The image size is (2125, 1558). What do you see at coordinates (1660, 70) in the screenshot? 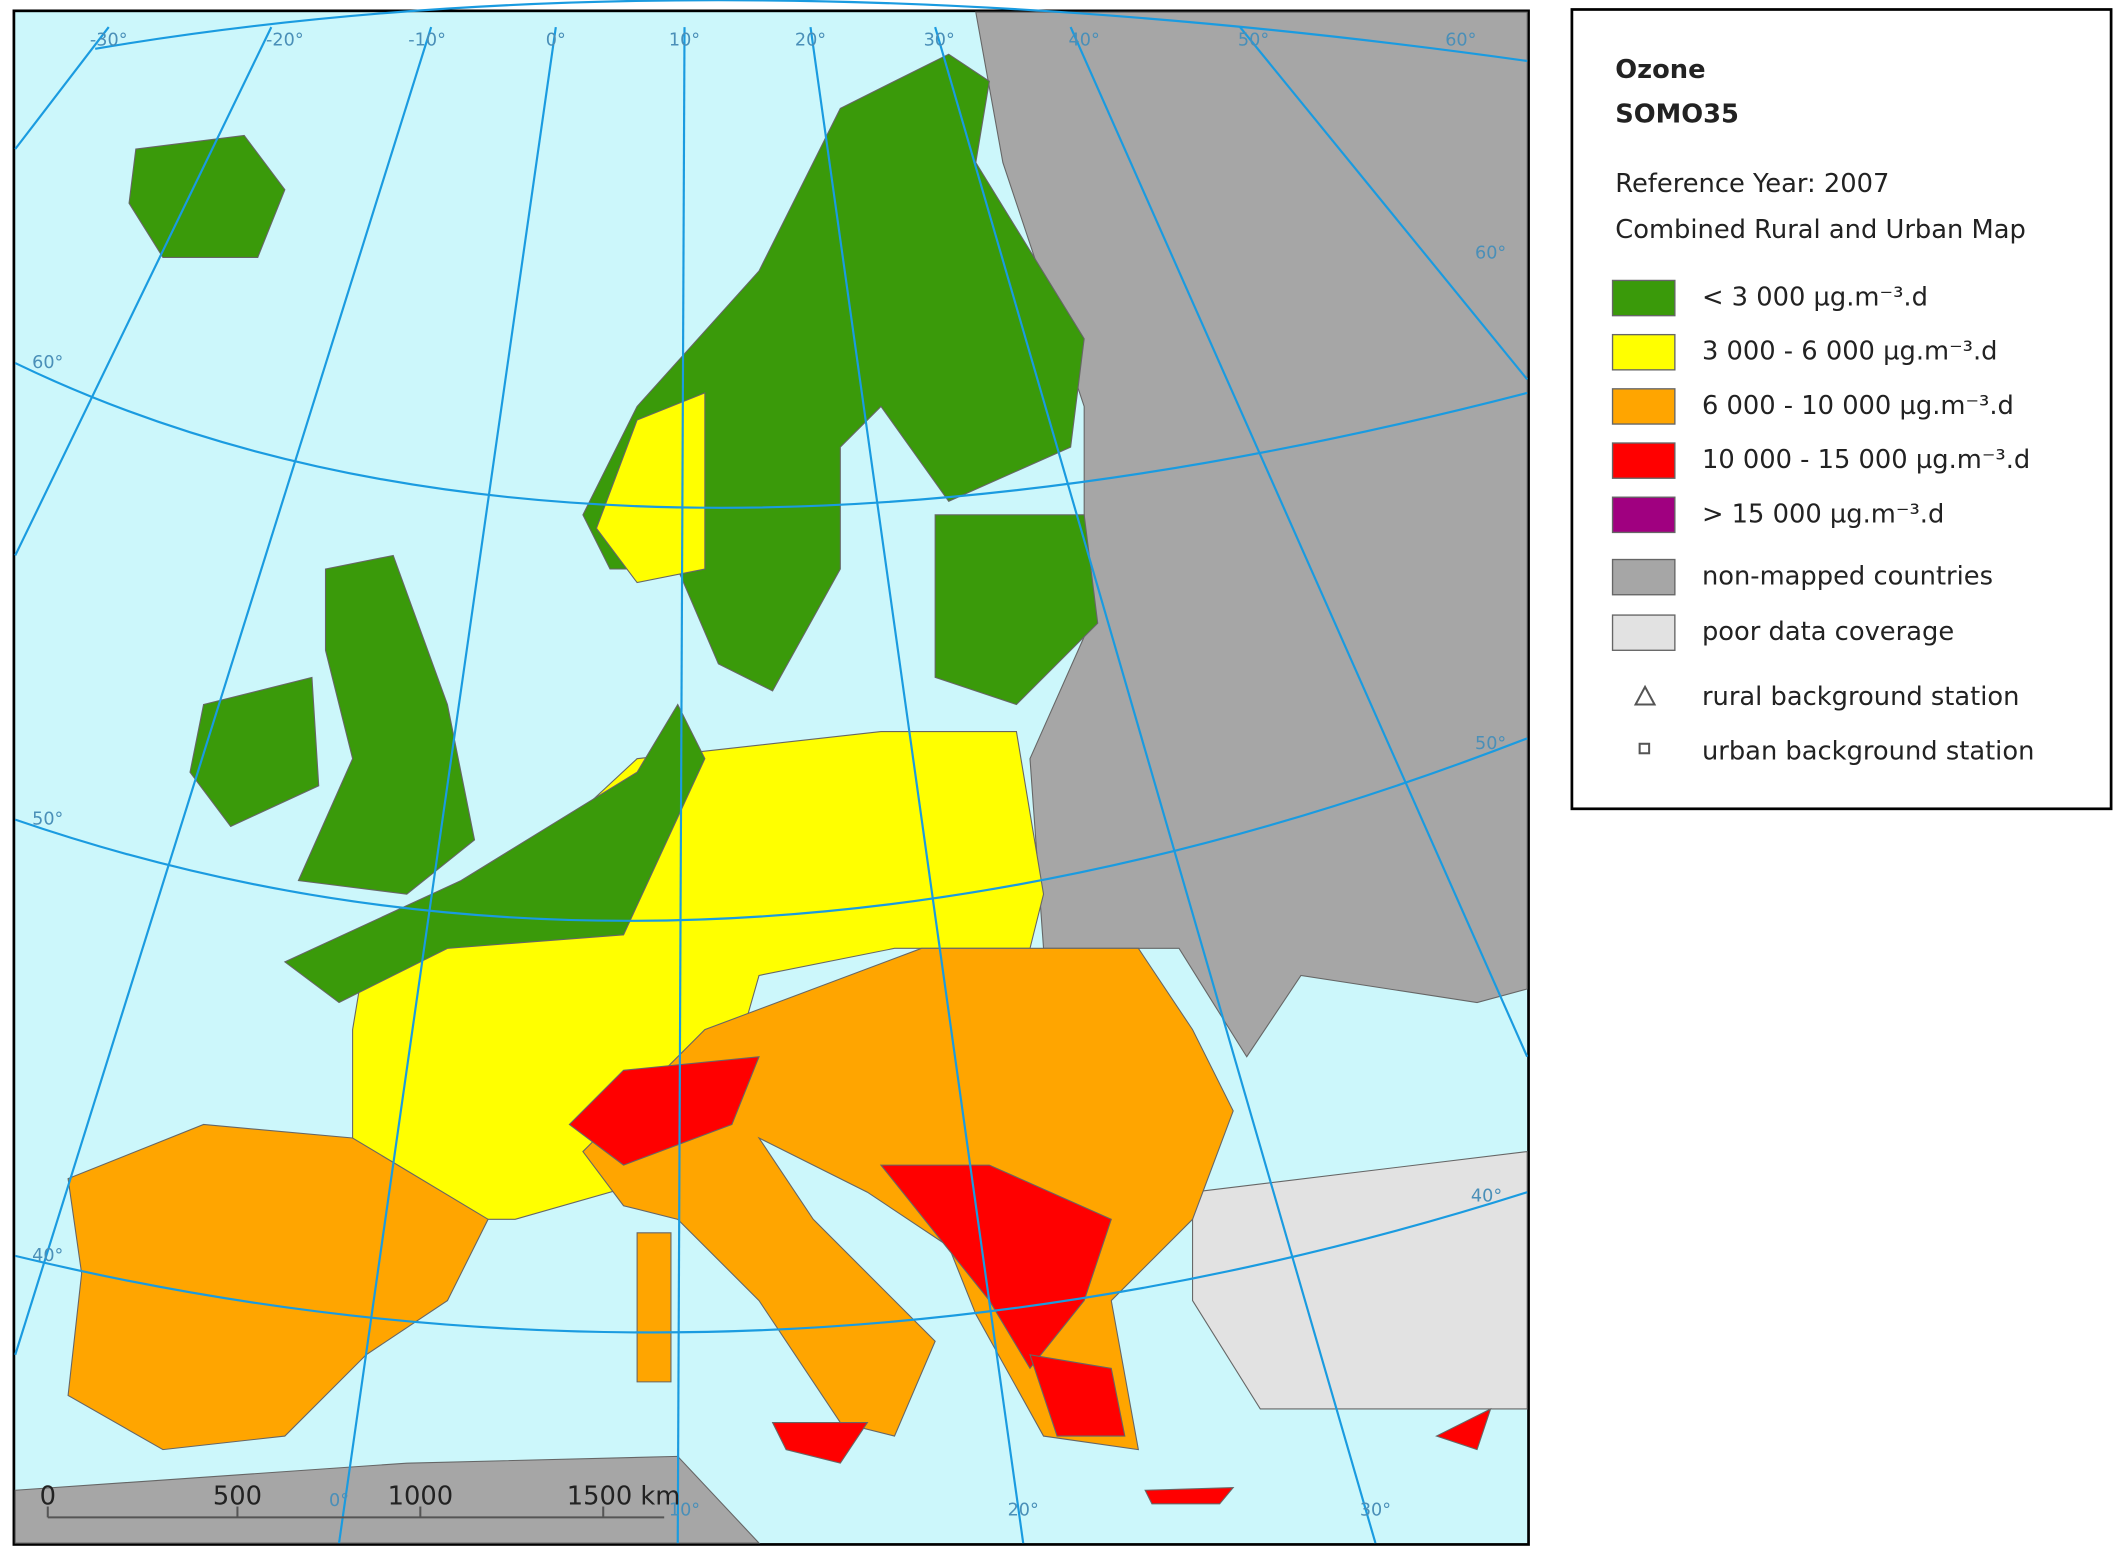
I see `legend-title: Ozone` at bounding box center [1660, 70].